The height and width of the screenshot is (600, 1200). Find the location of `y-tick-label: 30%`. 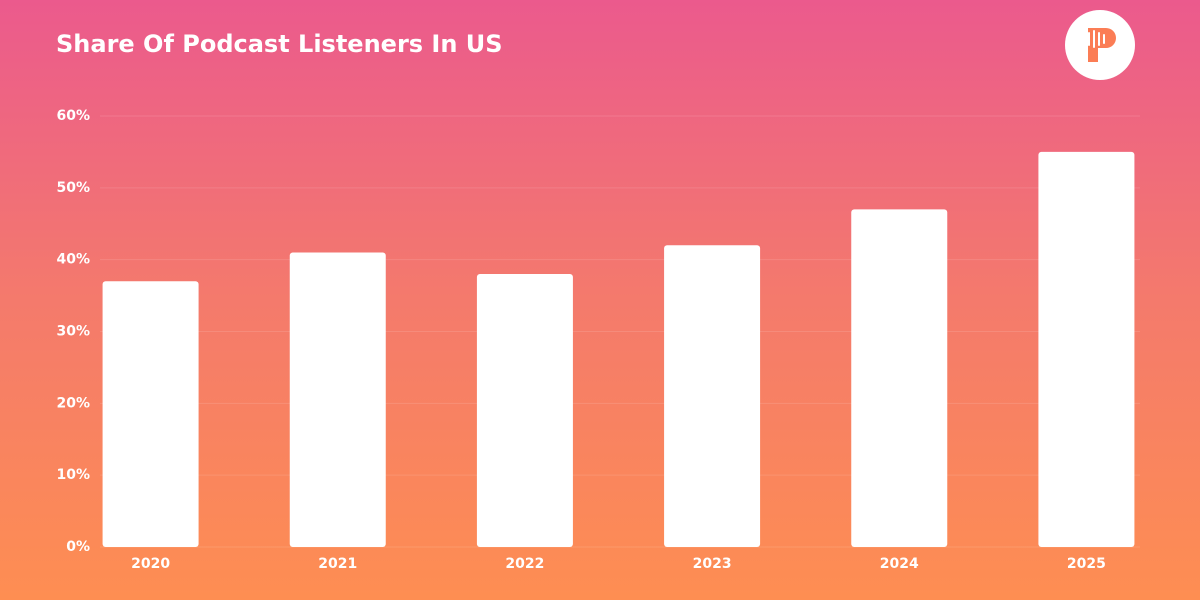

y-tick-label: 30% is located at coordinates (73, 332).